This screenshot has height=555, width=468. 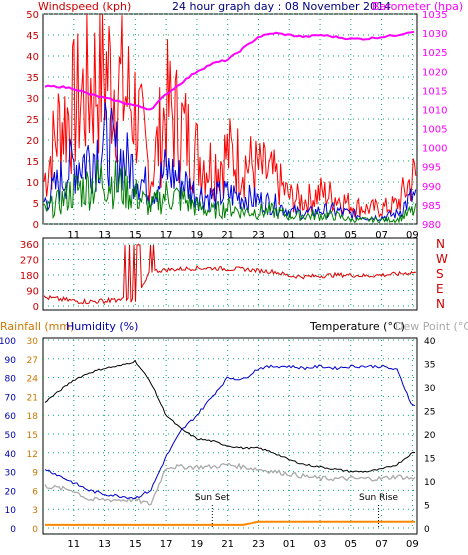 I want to click on direction-series-group, so click(x=230, y=274).